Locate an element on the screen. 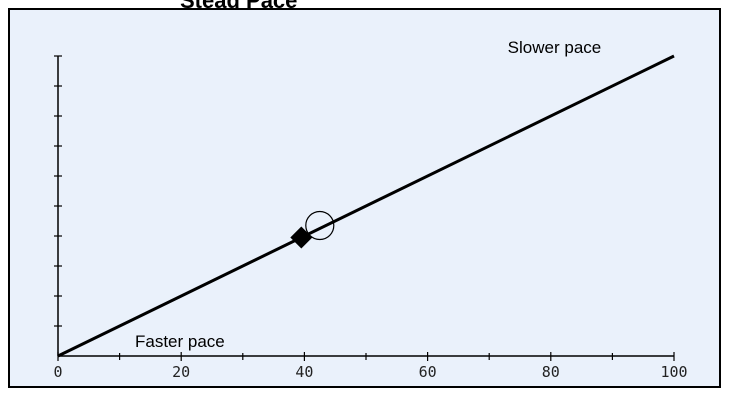 This screenshot has height=396, width=729. x-tick-label: 60 is located at coordinates (428, 372).